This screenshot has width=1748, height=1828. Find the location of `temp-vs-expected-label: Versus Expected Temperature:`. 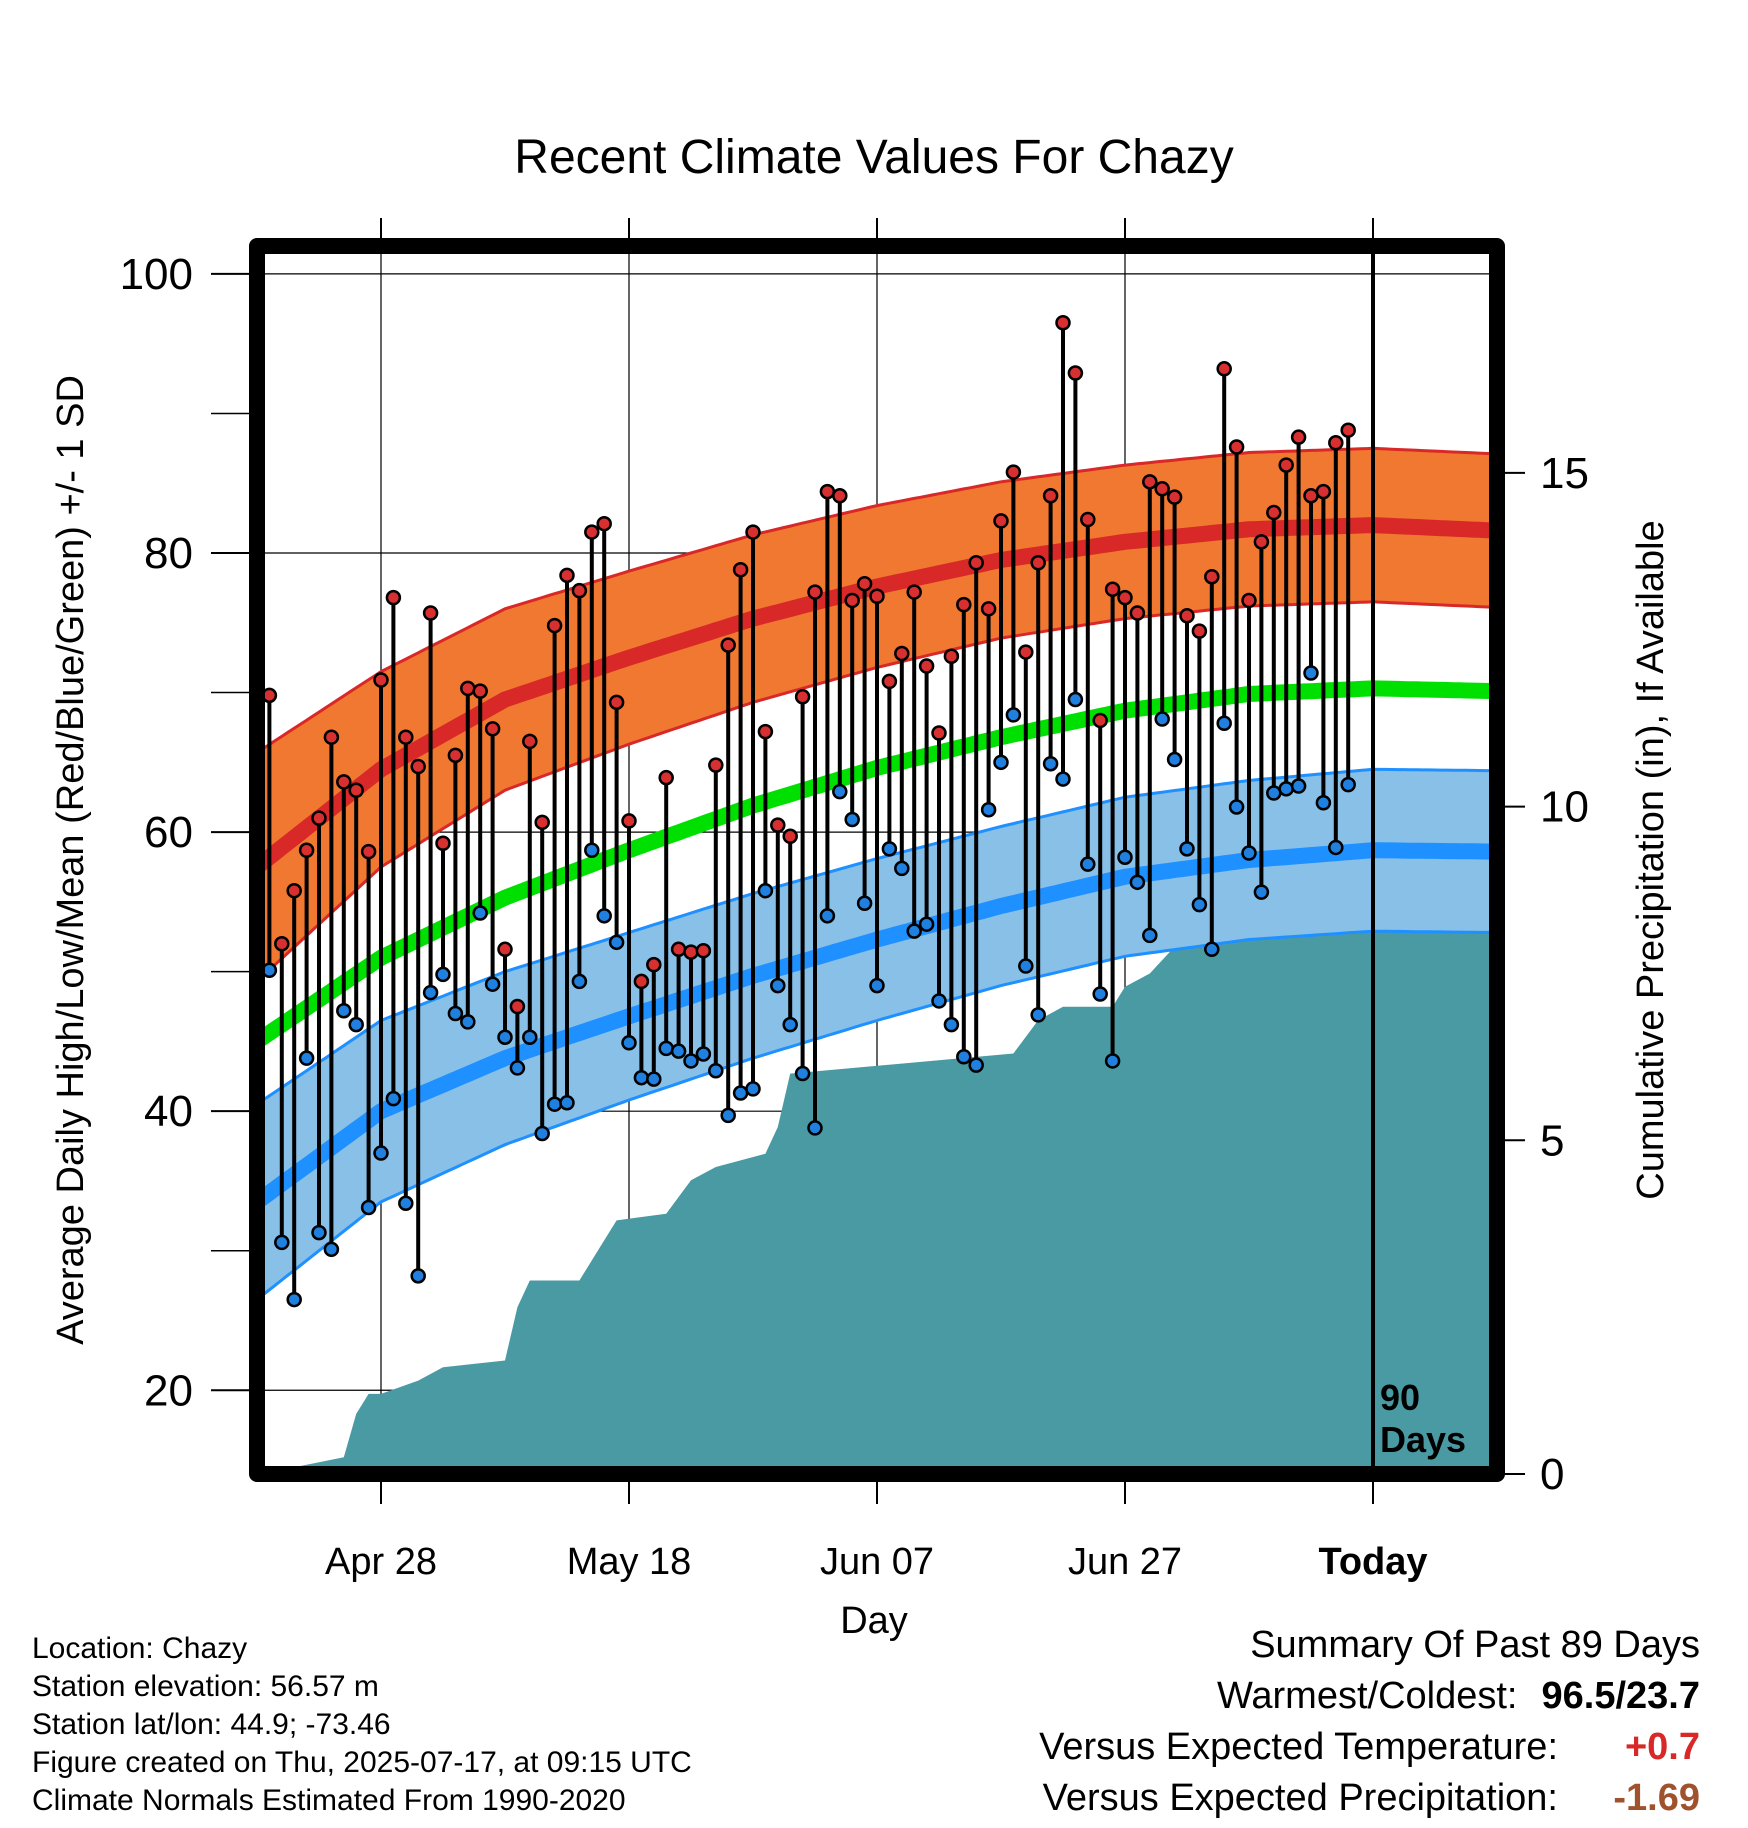

temp-vs-expected-label: Versus Expected Temperature: is located at coordinates (1298, 1747).